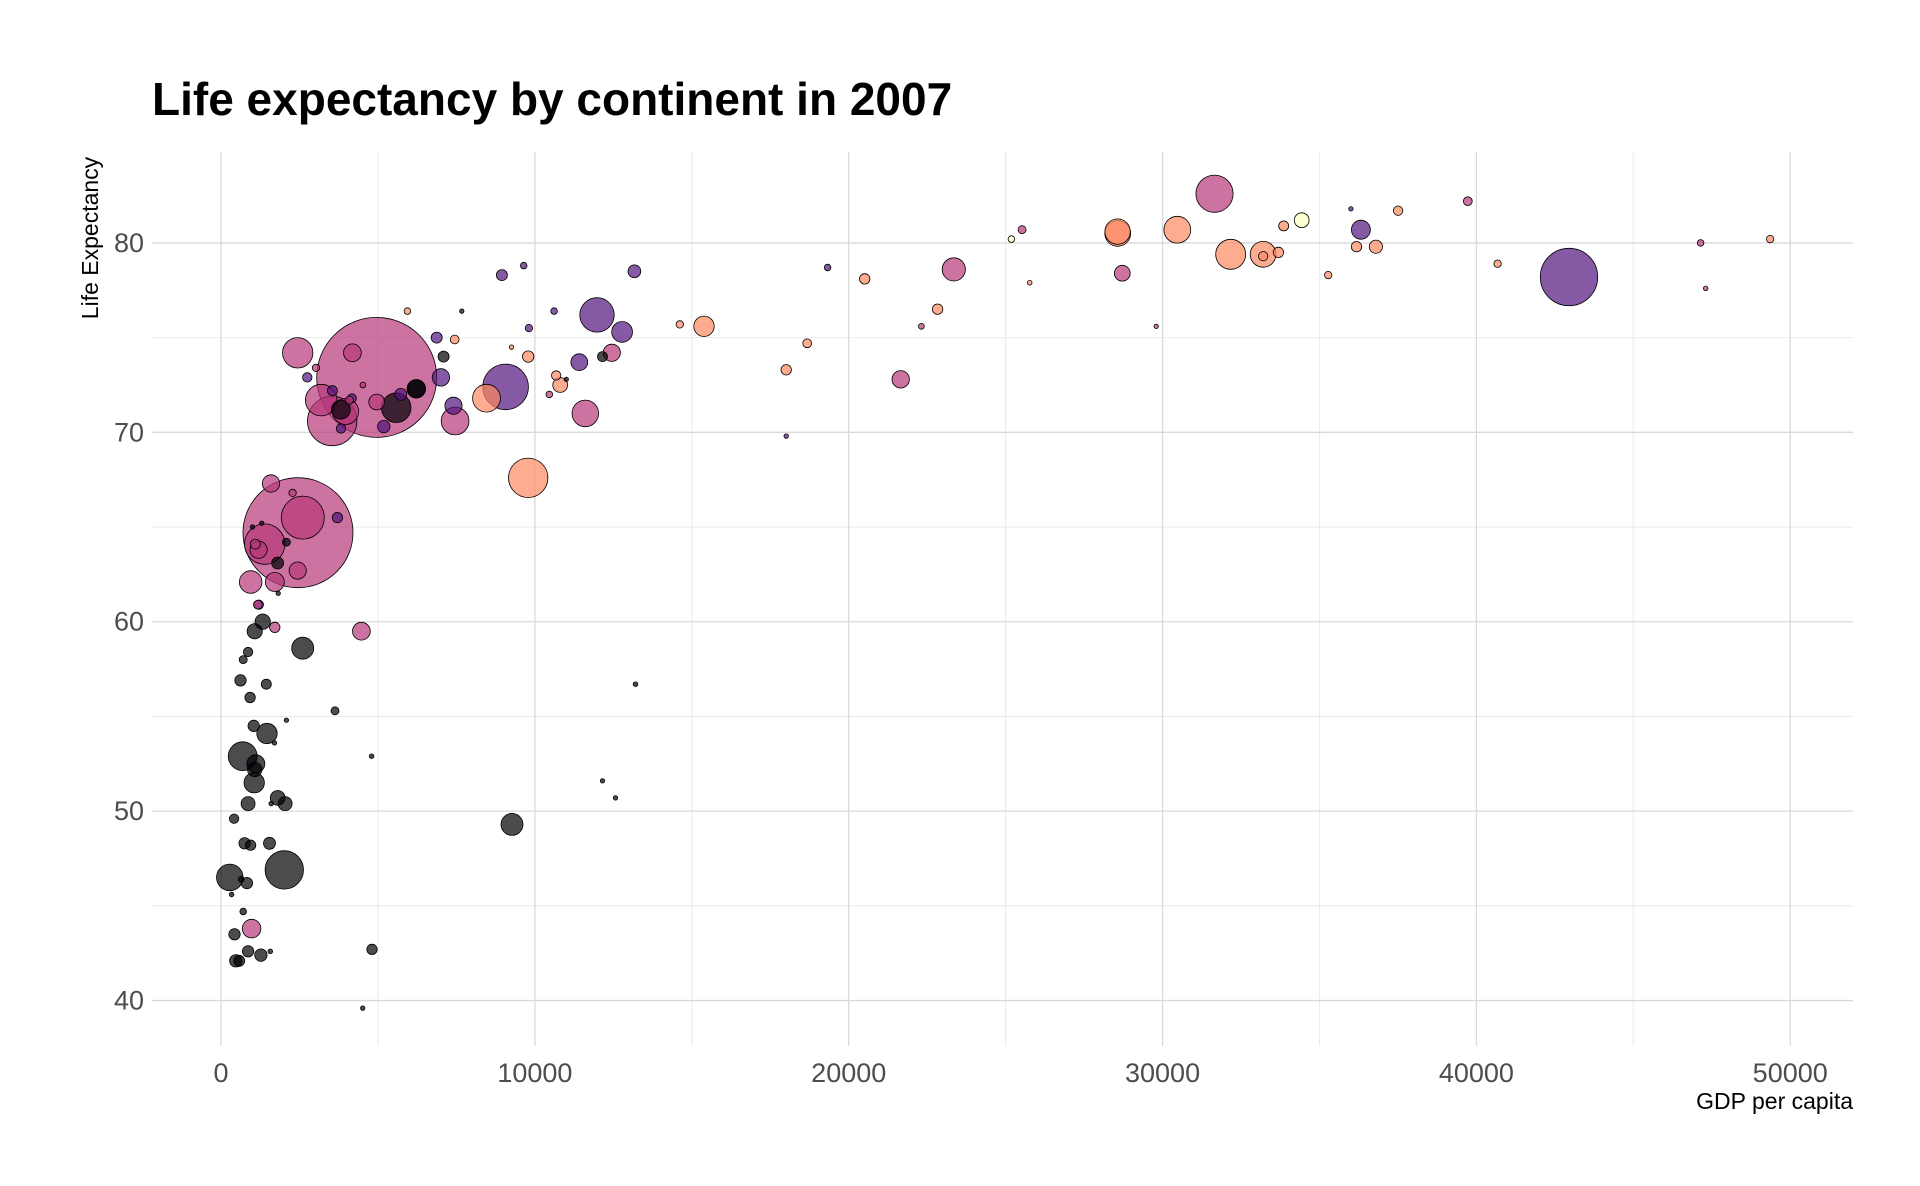 This screenshot has width=1920, height=1186. I want to click on x-tick-label: 30000, so click(1162, 1073).